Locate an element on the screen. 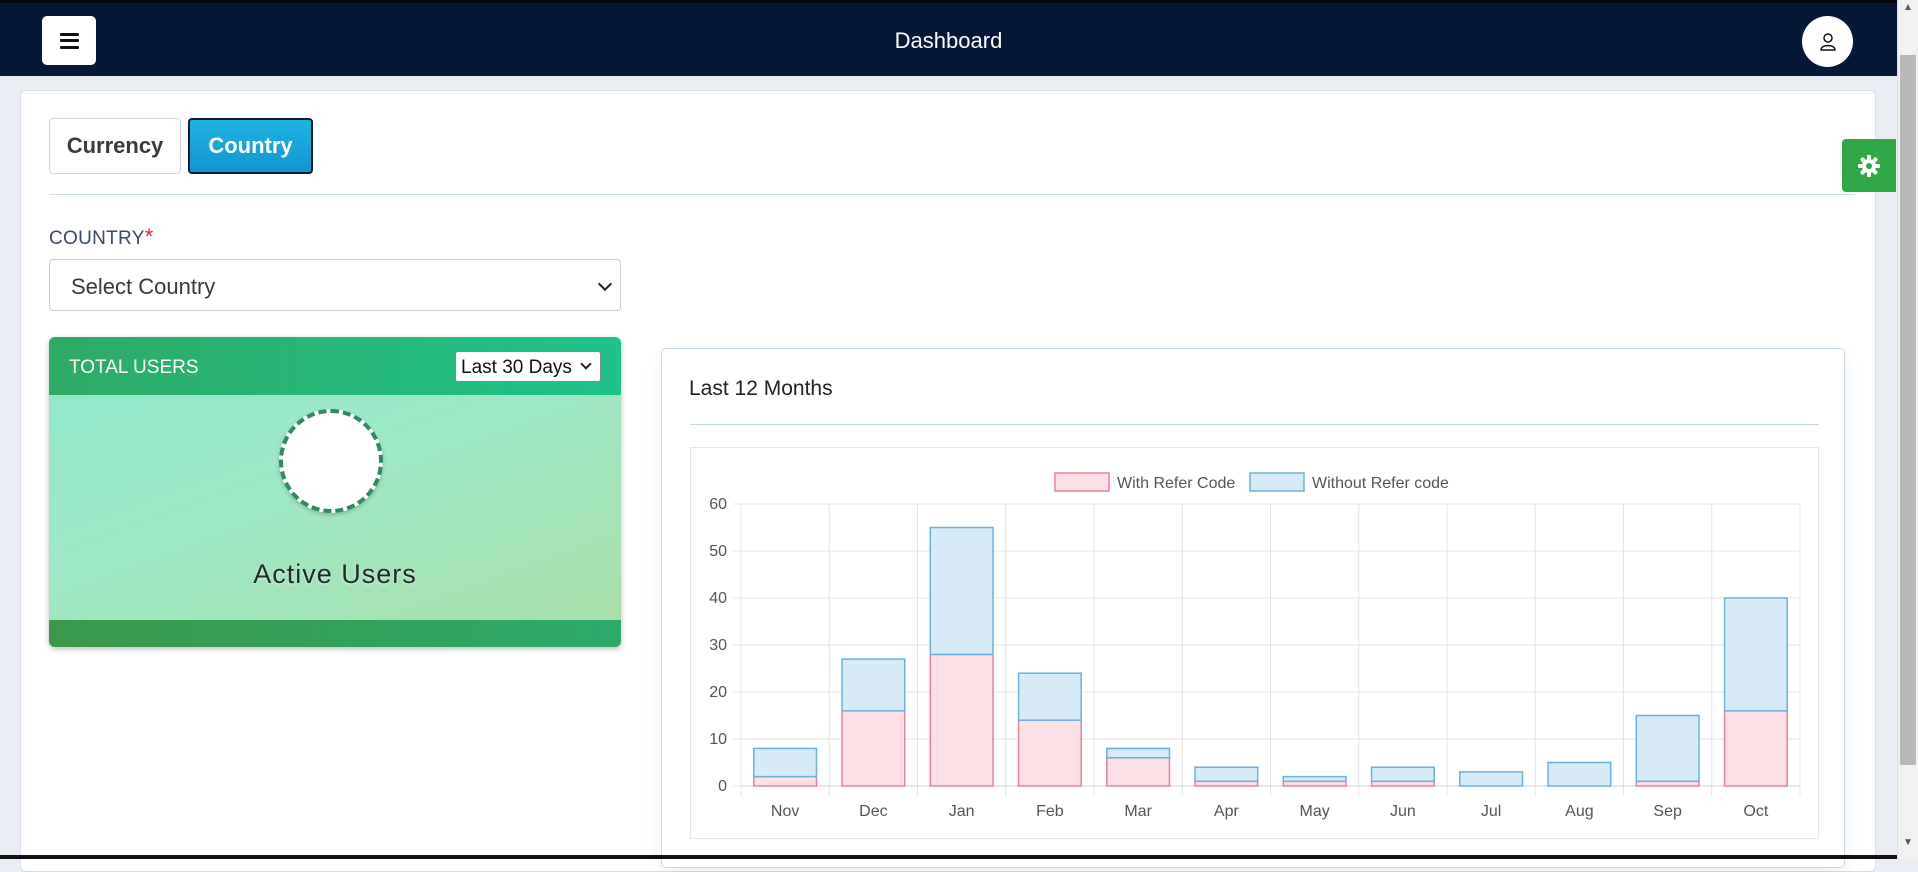  x-tick-label: Mar is located at coordinates (1138, 811).